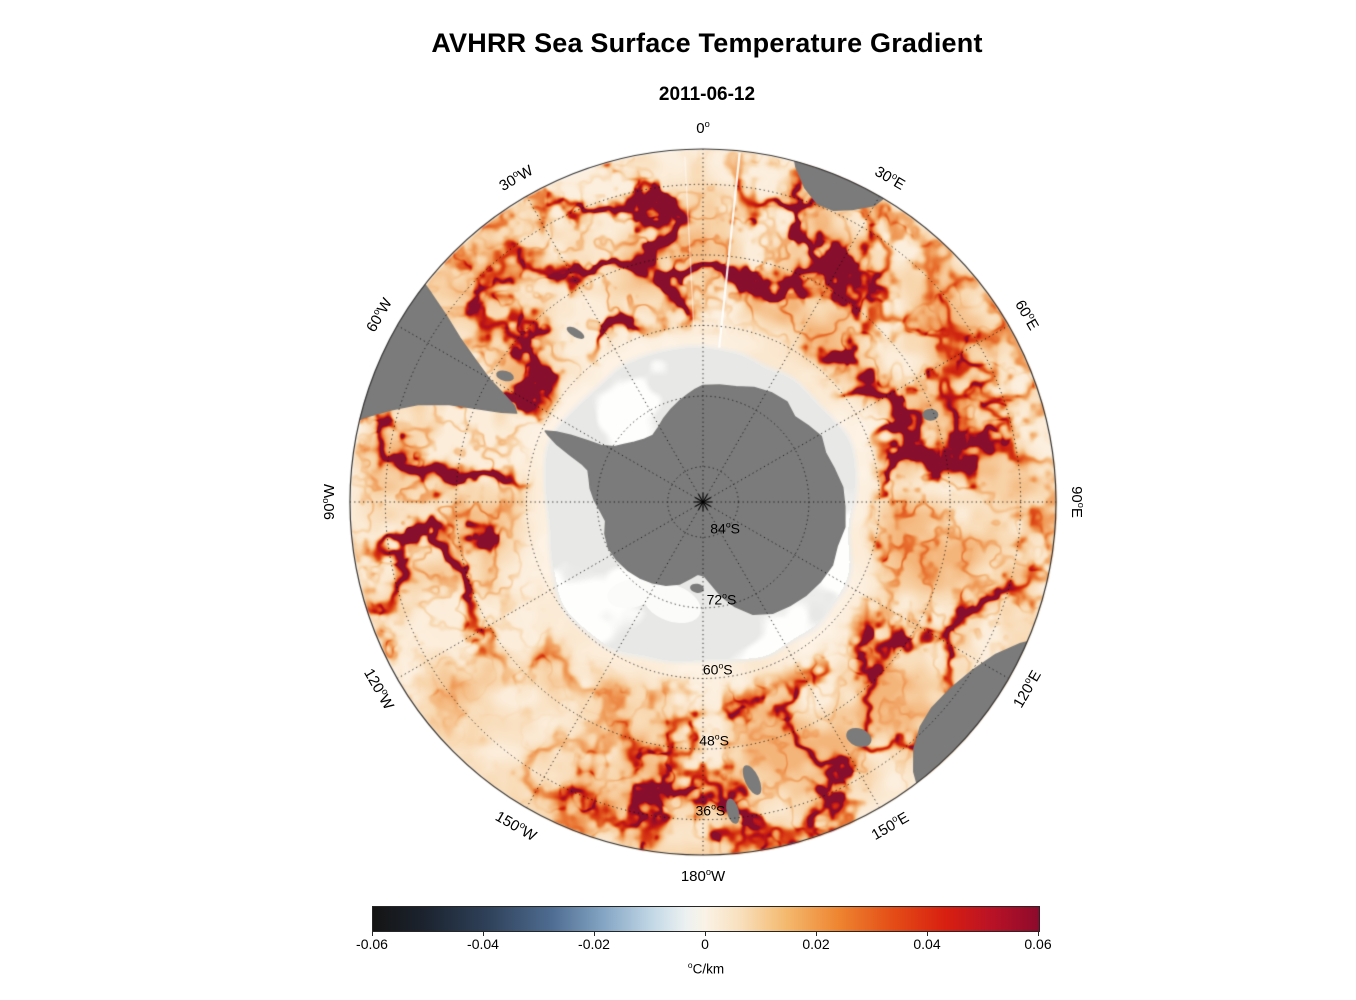  I want to click on meridian-label-90W: 90oW, so click(329, 502).